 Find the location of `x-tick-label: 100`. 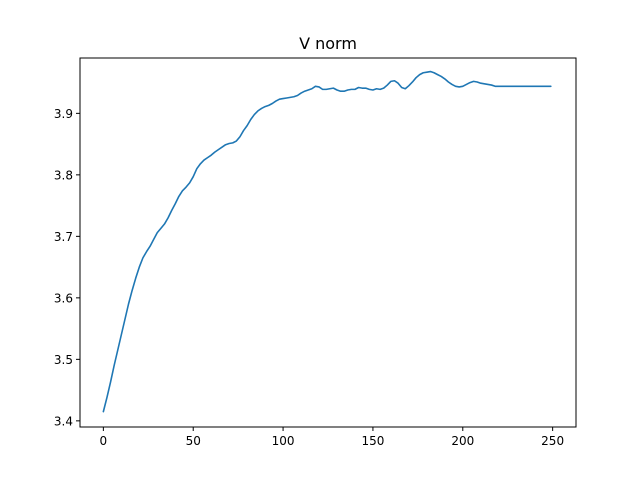

x-tick-label: 100 is located at coordinates (283, 441).